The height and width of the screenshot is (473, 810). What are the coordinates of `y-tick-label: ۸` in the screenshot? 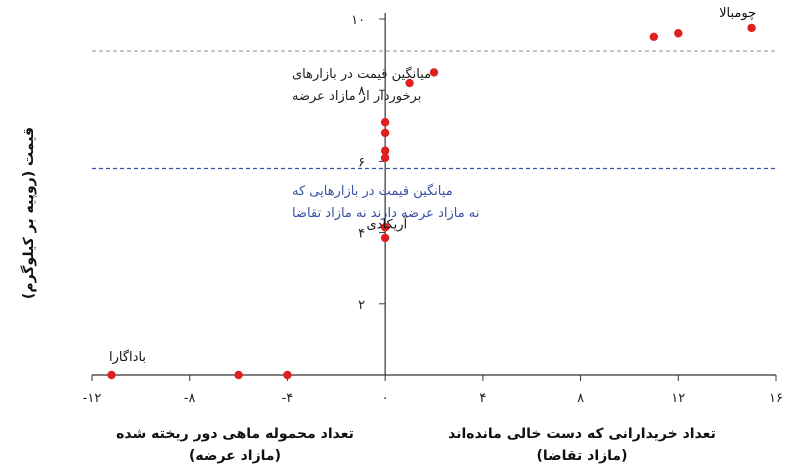 It's located at (361, 91).